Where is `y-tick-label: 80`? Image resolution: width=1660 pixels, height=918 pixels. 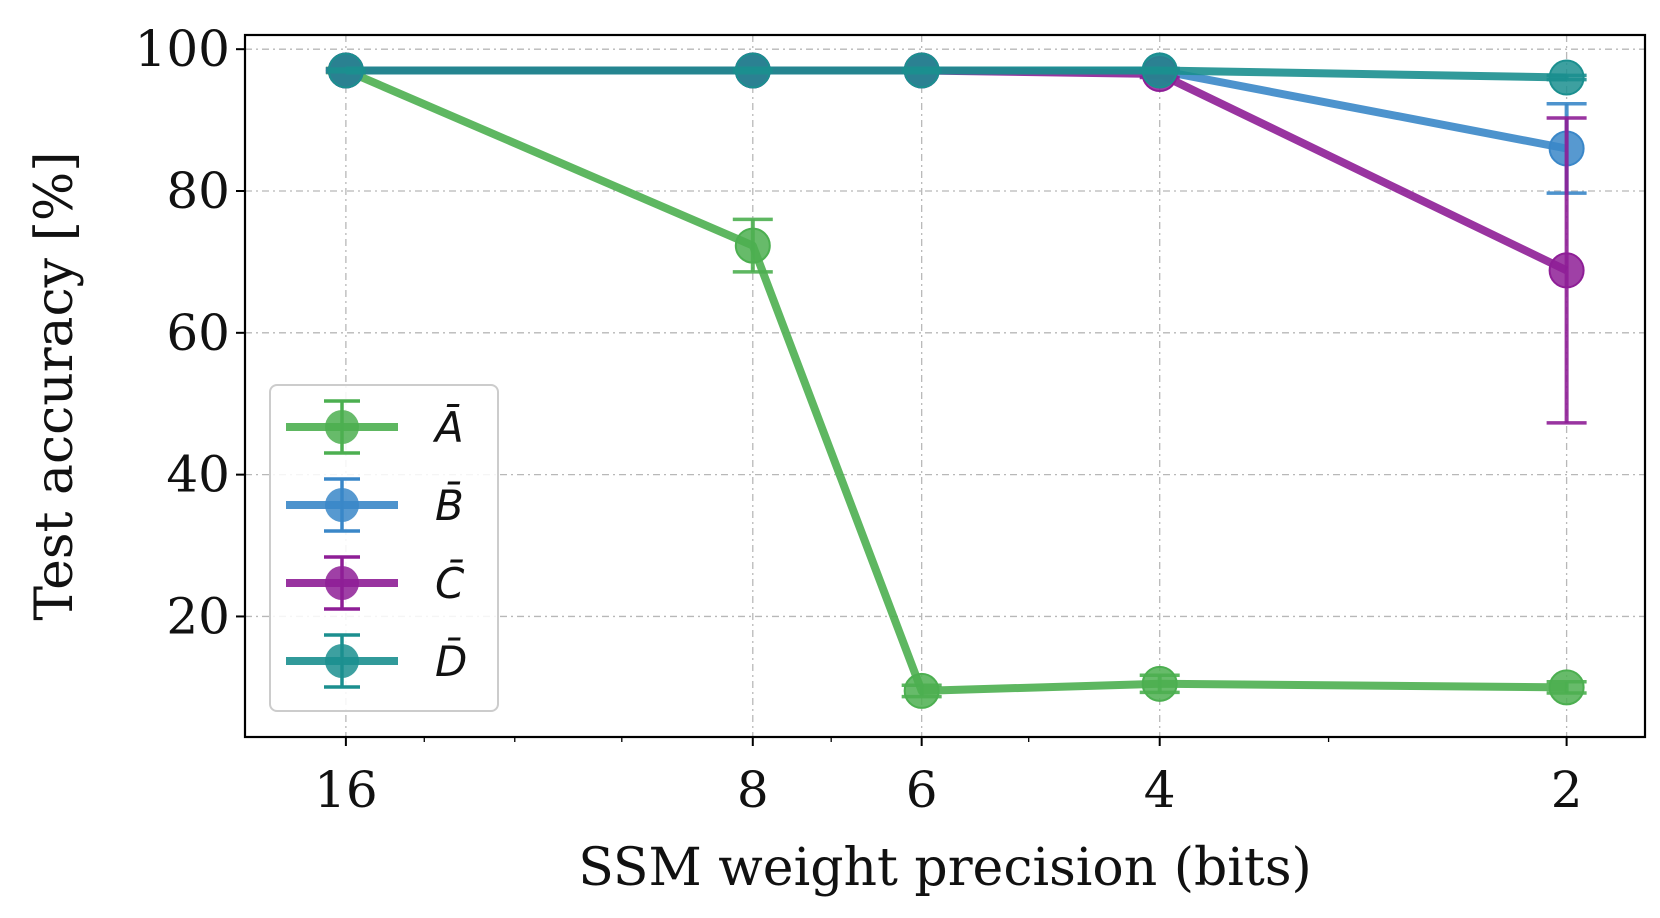 y-tick-label: 80 is located at coordinates (198, 191).